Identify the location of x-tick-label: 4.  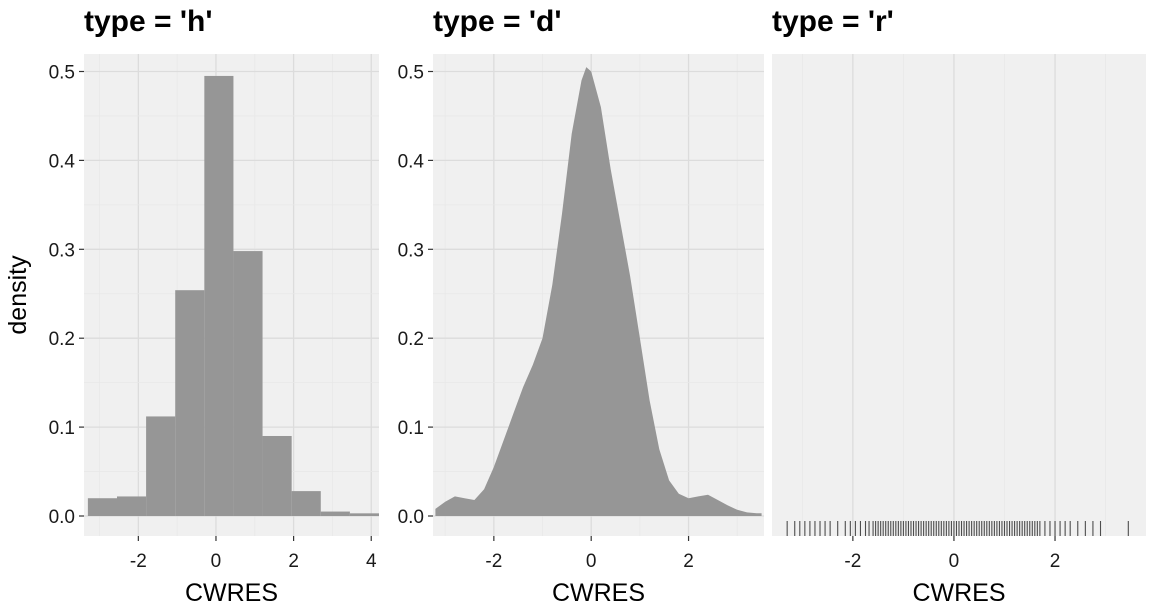
(371, 561).